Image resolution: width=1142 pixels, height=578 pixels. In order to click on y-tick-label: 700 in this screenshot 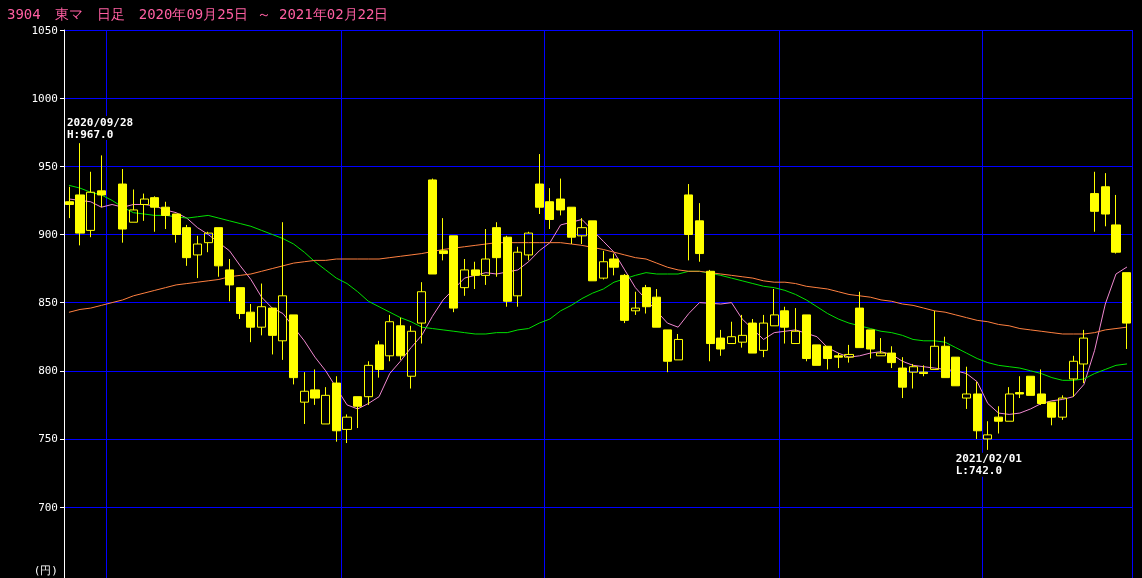, I will do `click(48, 507)`.